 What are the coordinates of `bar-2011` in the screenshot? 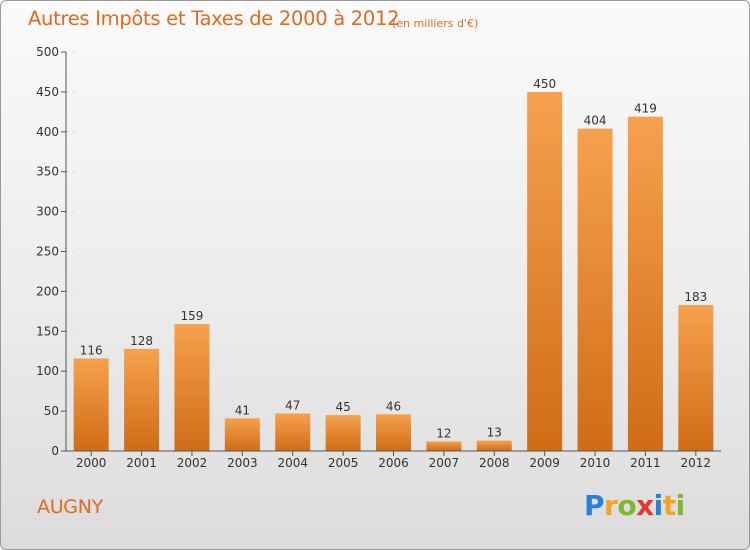 It's located at (645, 283).